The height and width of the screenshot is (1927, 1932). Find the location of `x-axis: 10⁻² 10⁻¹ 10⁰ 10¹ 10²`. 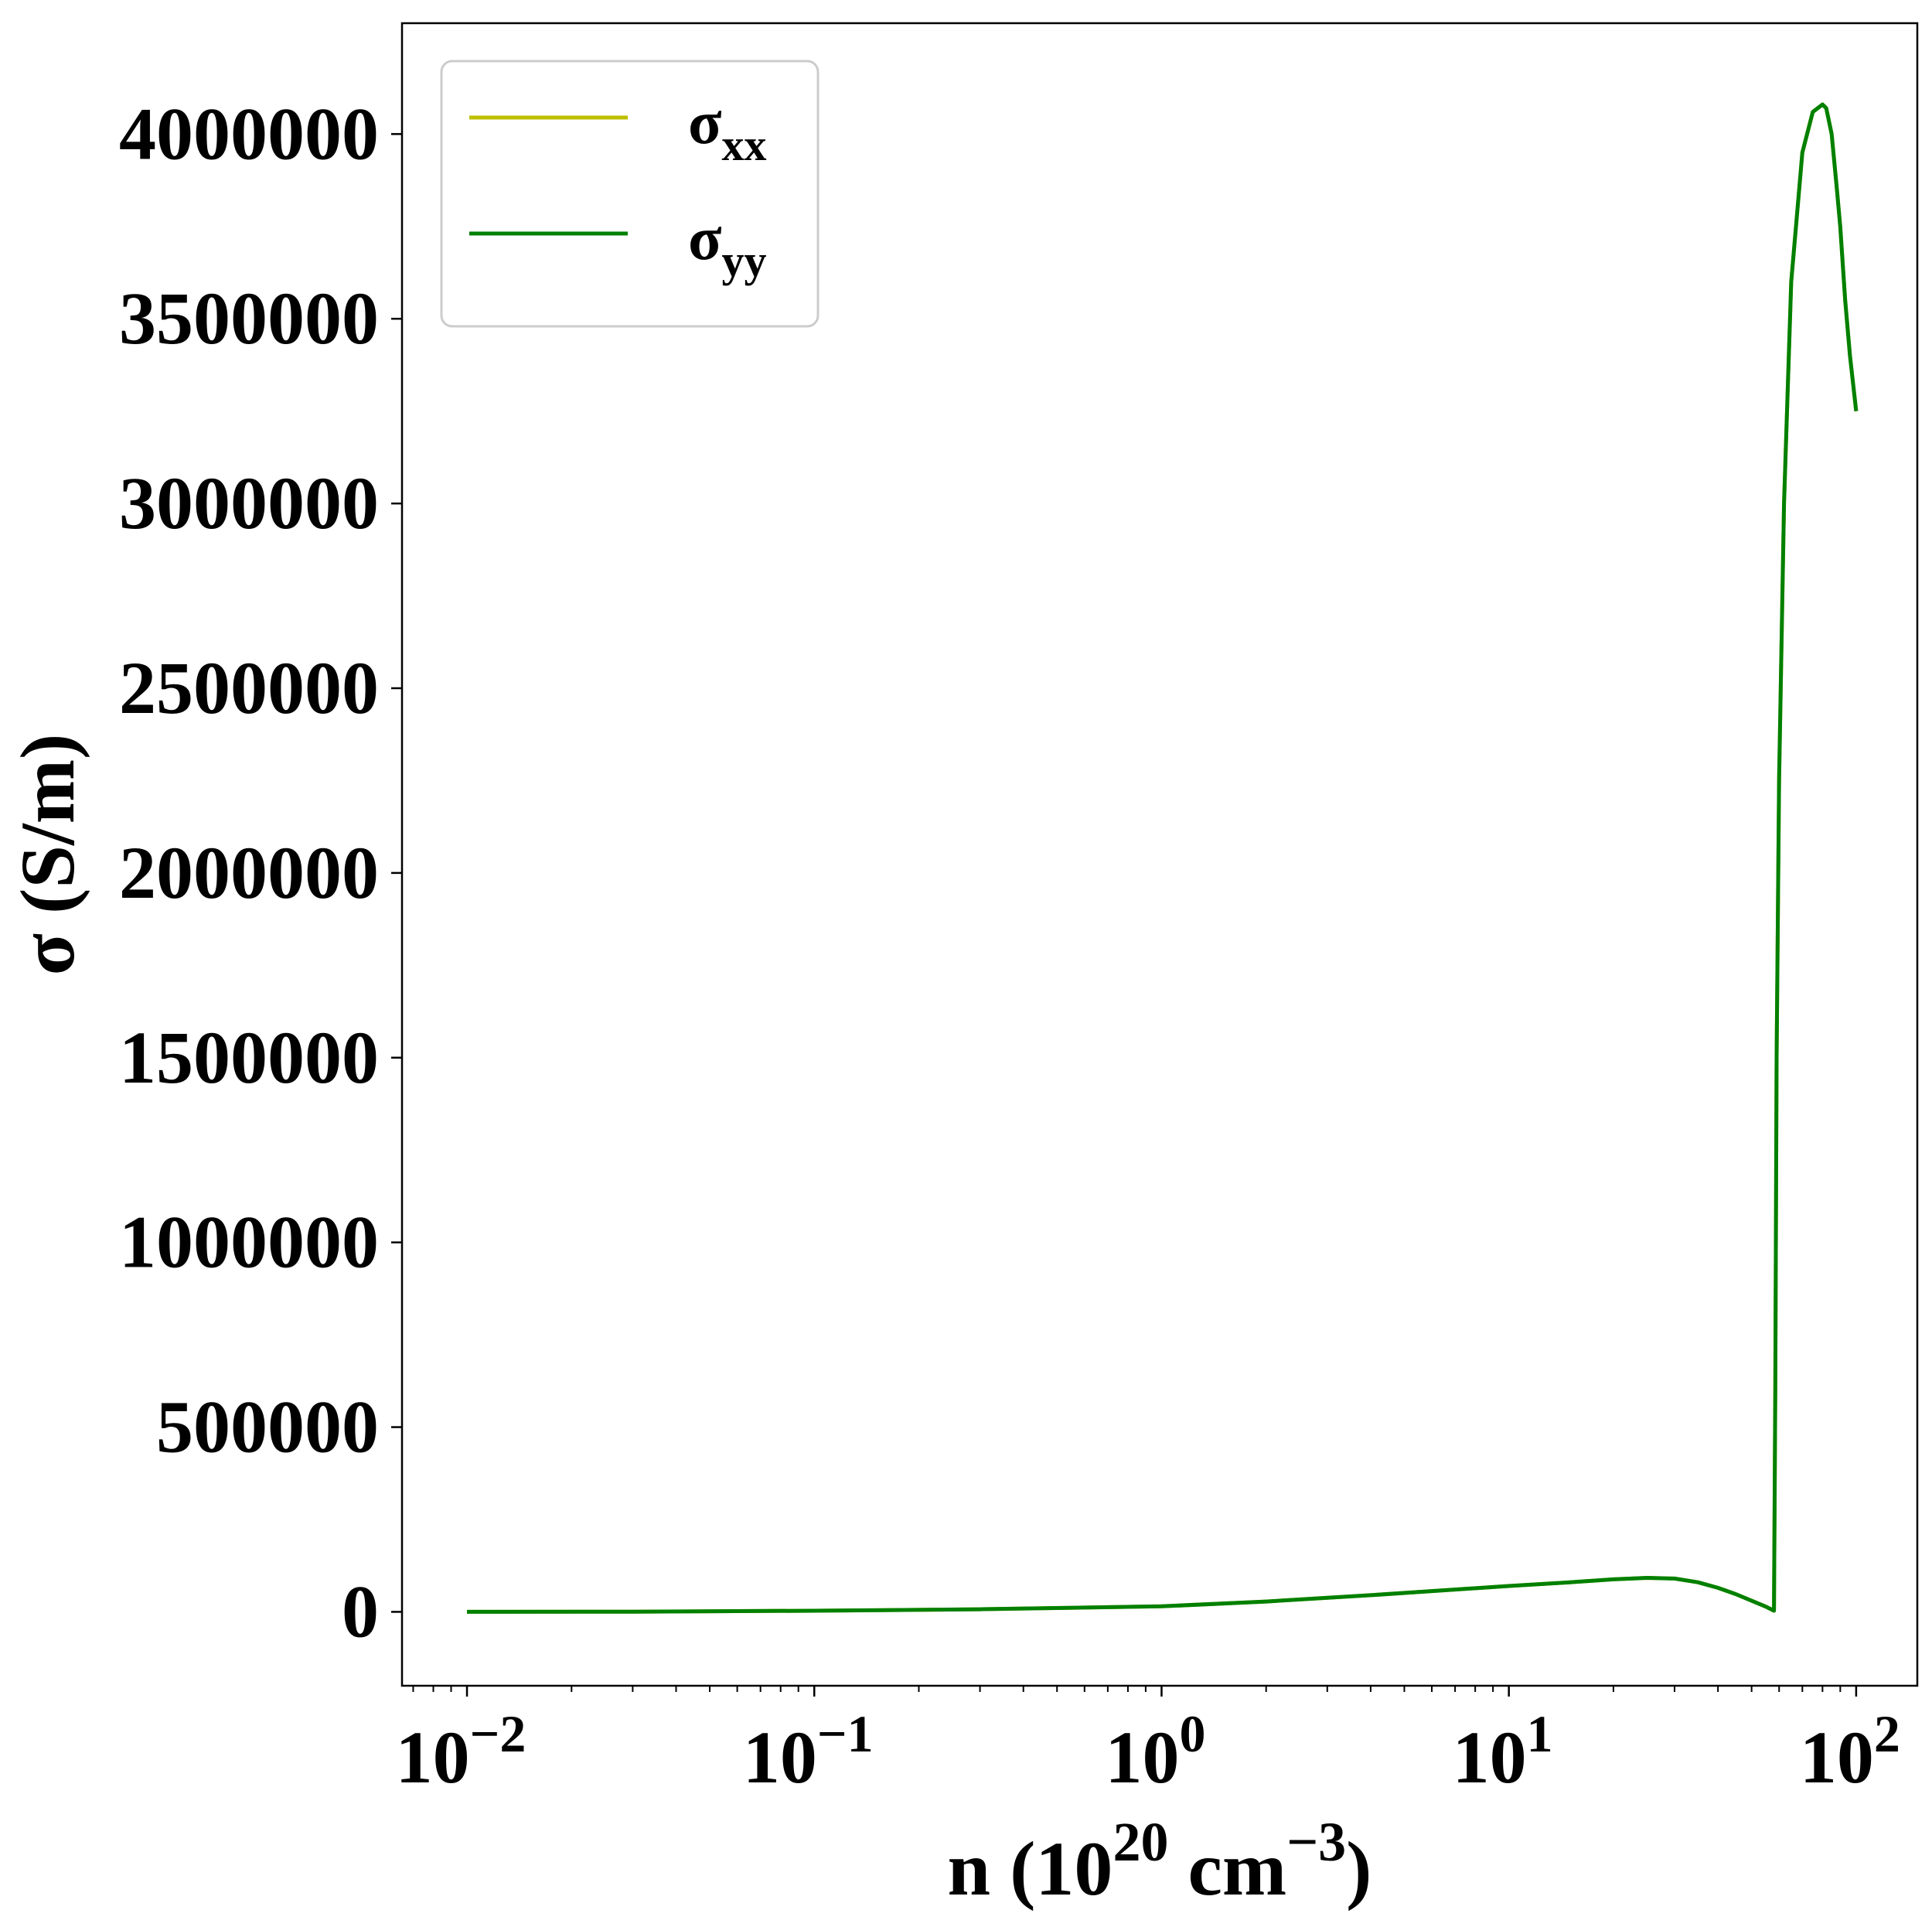

x-axis: 10⁻² 10⁻¹ 10⁰ 10¹ 10² is located at coordinates (1148, 1742).